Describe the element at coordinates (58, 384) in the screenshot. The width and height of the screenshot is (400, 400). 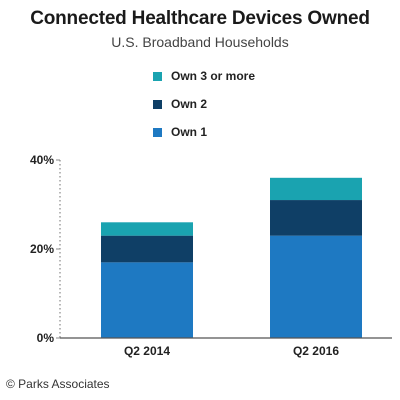
I see `source-credit: © Parks Associates` at that location.